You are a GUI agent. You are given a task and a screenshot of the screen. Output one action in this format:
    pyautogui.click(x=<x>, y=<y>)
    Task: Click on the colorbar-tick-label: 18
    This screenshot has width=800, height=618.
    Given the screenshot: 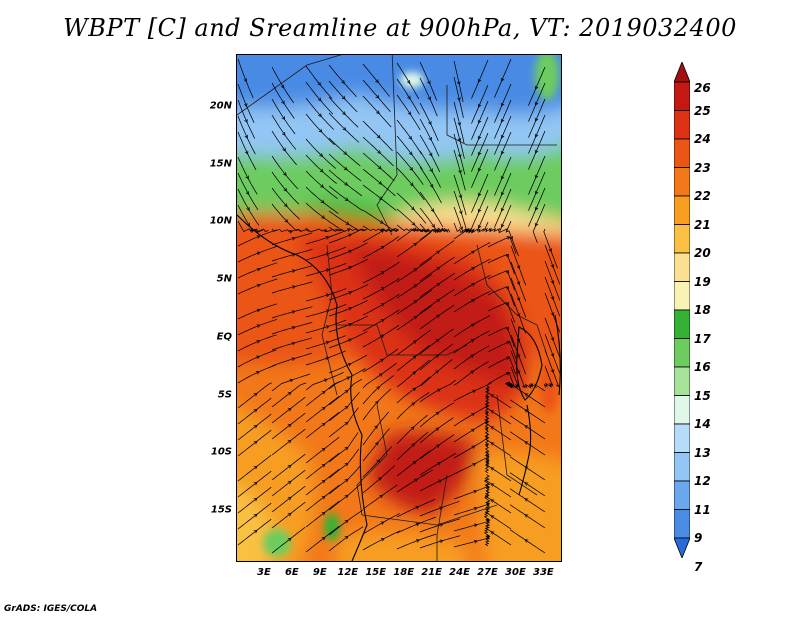 What is the action you would take?
    pyautogui.click(x=702, y=310)
    